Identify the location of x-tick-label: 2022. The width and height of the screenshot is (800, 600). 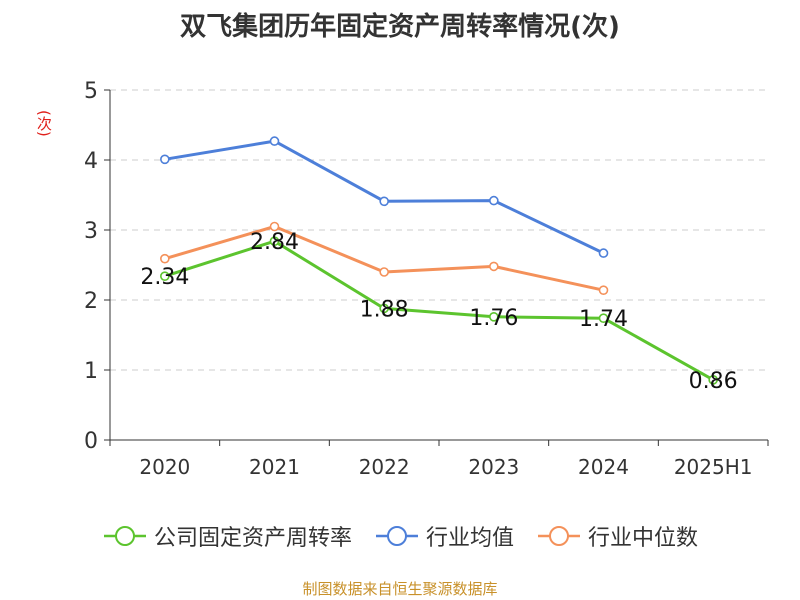
(384, 467).